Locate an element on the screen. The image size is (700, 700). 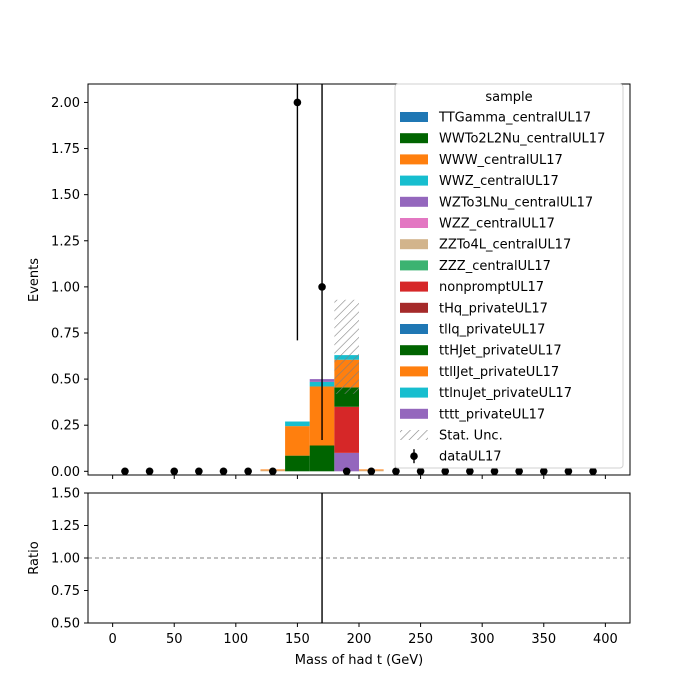
ratio-ytick-label-2: 1.00 is located at coordinates (65, 559).